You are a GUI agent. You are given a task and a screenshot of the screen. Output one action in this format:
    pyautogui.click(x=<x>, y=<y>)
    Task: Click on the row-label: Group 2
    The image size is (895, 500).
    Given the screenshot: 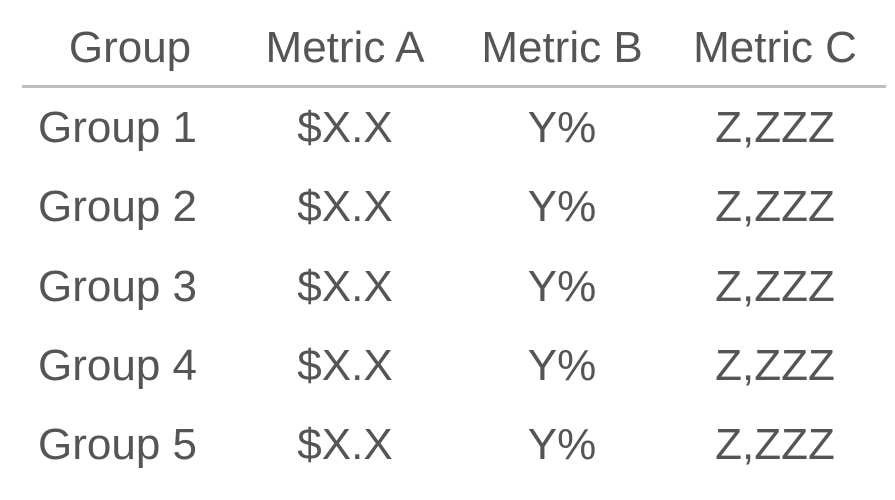 What is the action you would take?
    pyautogui.click(x=117, y=207)
    